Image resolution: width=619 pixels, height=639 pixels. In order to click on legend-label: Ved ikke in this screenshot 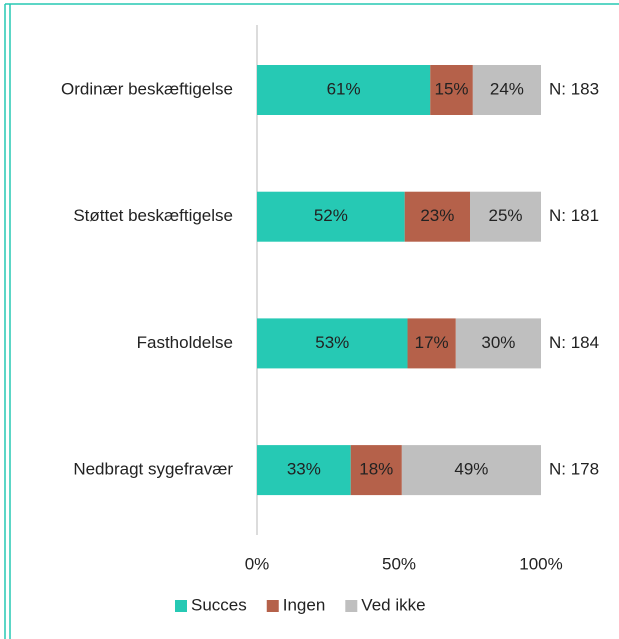, I will do `click(393, 604)`.